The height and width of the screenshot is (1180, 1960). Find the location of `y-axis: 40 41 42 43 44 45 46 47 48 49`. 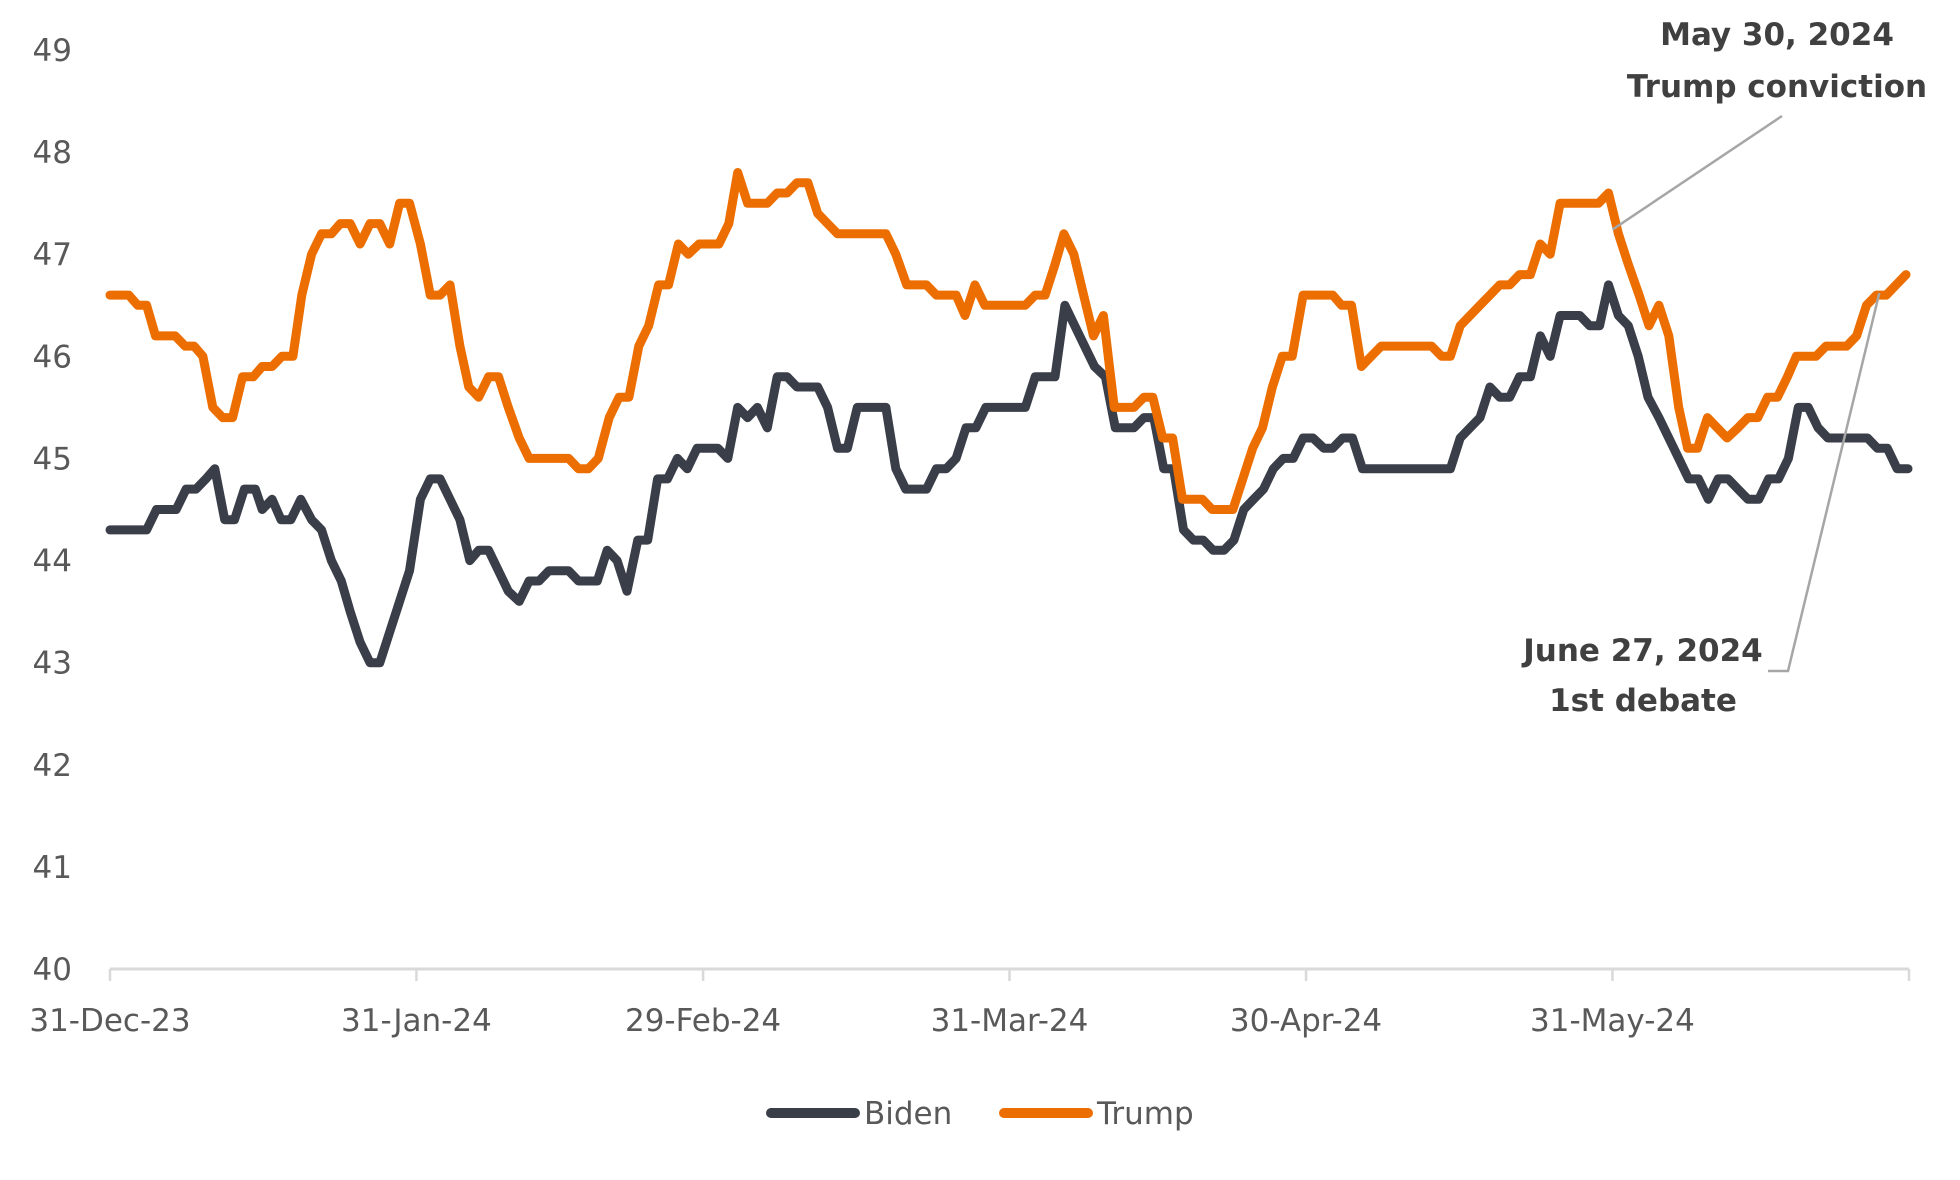

y-axis: 40 41 42 43 44 45 46 47 48 49 is located at coordinates (52, 510).